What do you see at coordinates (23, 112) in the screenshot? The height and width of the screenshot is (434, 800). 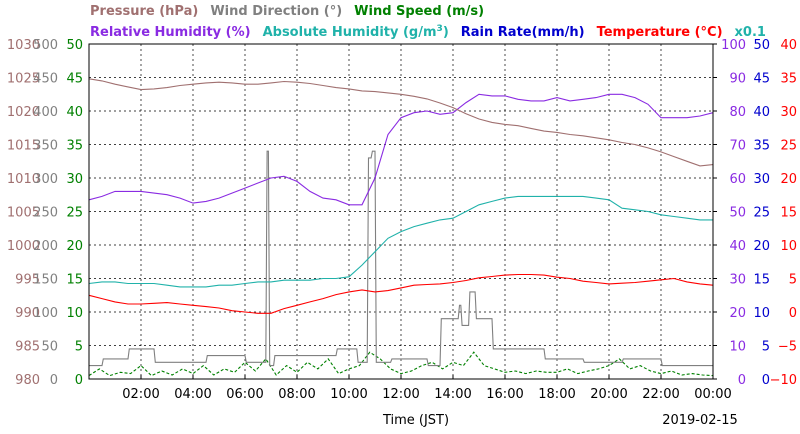 I see `pressure-tick: 1020` at bounding box center [23, 112].